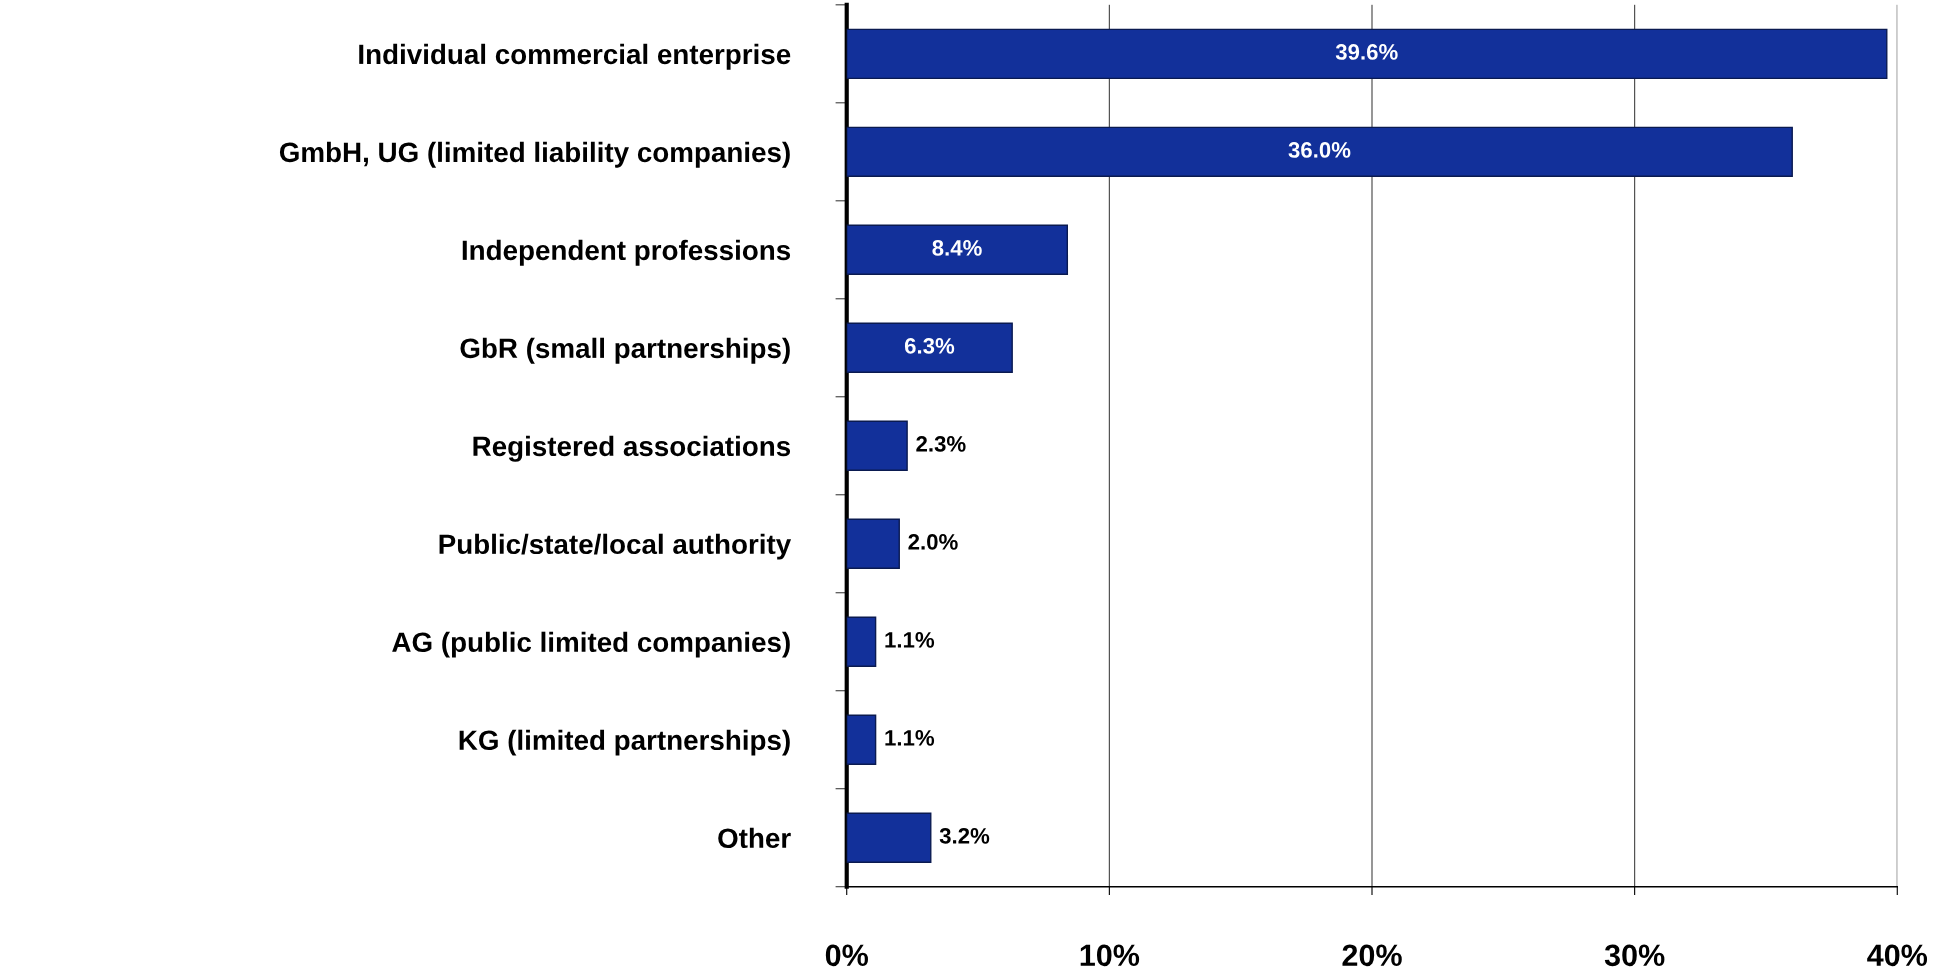 This screenshot has width=1960, height=967. I want to click on y-tick-label: GbR (small partnerships), so click(625, 350).